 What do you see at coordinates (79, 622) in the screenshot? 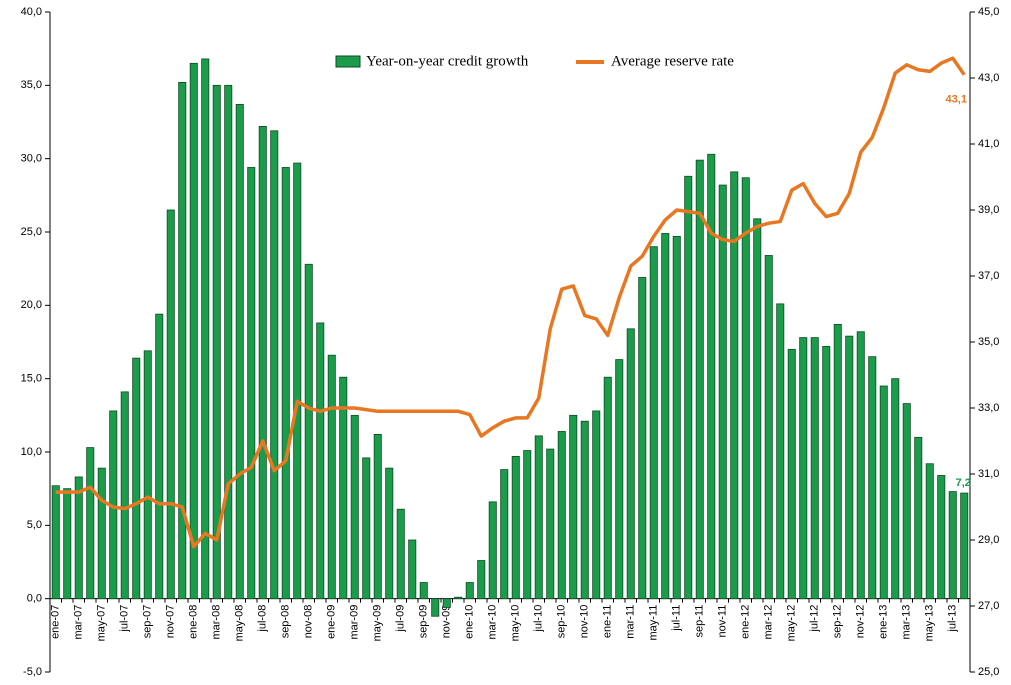
I see `x-tick-label: mar-07` at bounding box center [79, 622].